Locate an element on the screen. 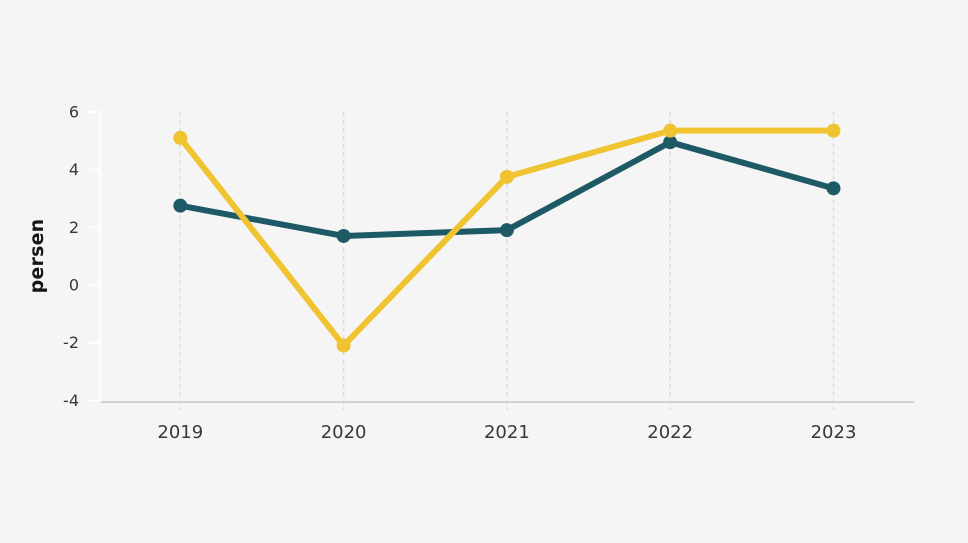  y-tick-label-2: 2 is located at coordinates (74, 227).